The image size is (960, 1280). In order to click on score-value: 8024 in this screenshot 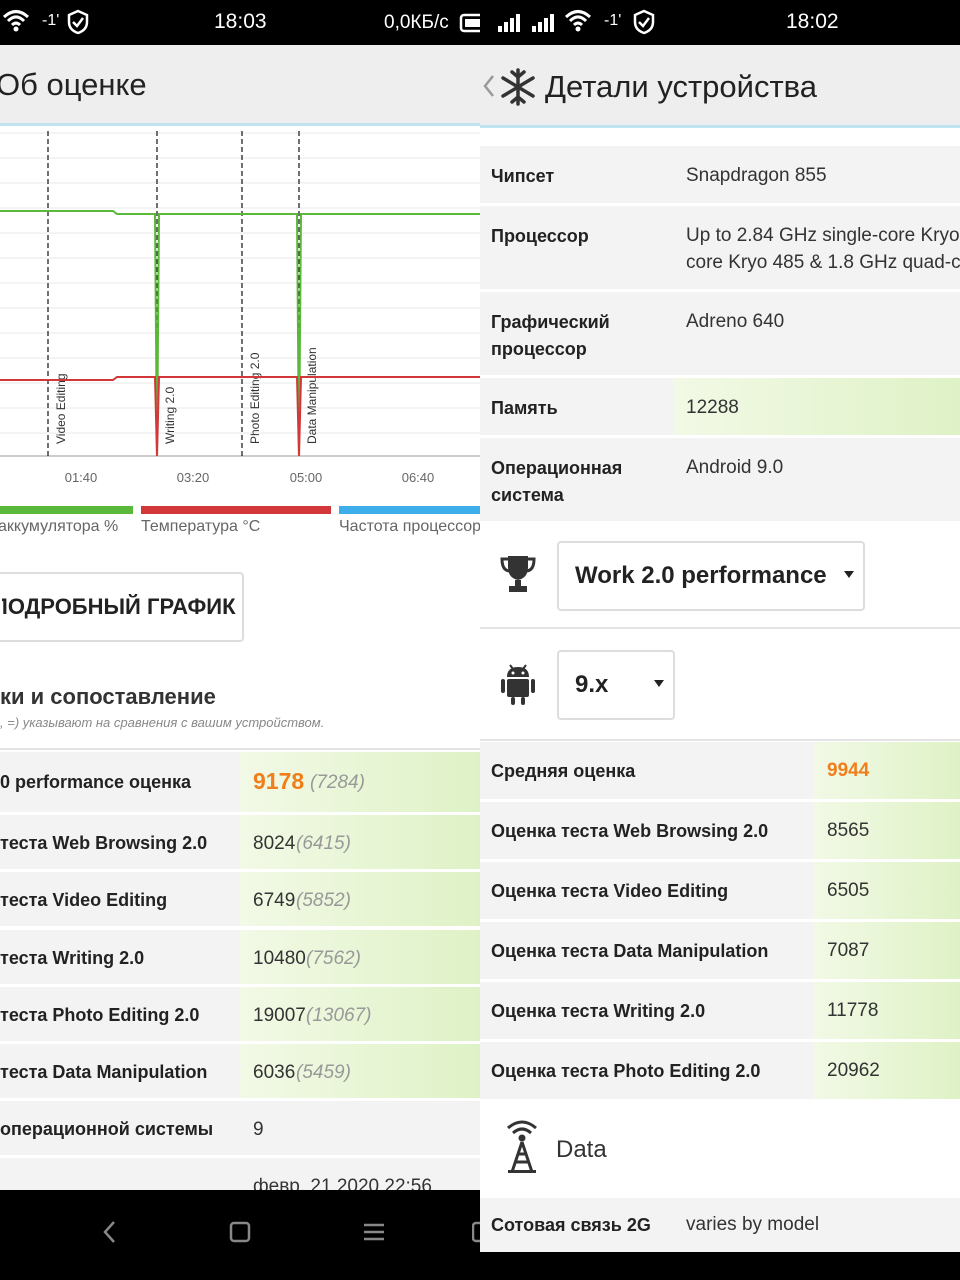, I will do `click(274, 843)`.